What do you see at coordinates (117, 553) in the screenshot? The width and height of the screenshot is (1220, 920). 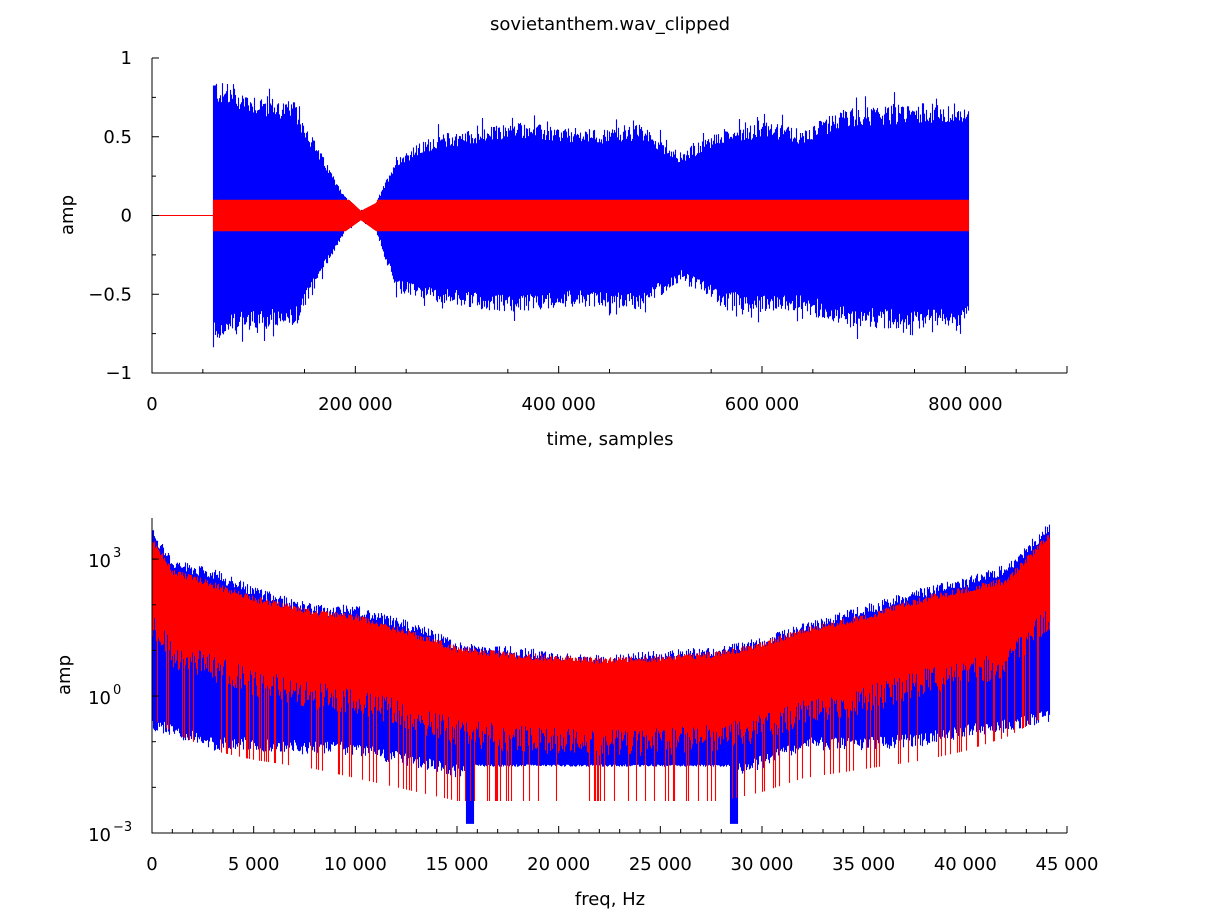 I see `y-tick-exponent: 3` at bounding box center [117, 553].